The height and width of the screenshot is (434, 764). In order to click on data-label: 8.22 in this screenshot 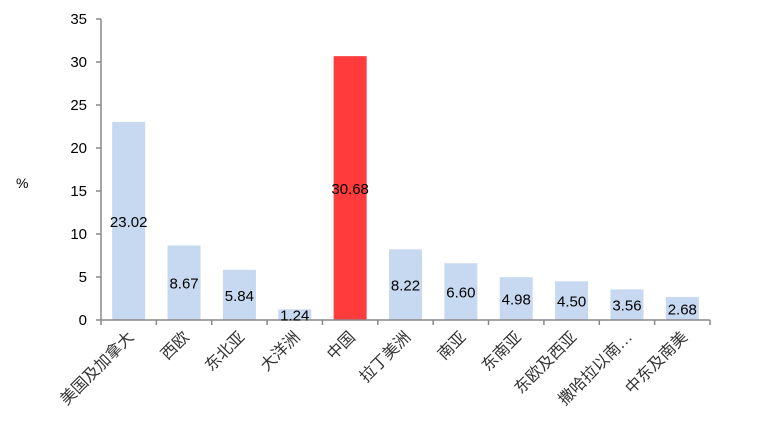, I will do `click(405, 286)`.